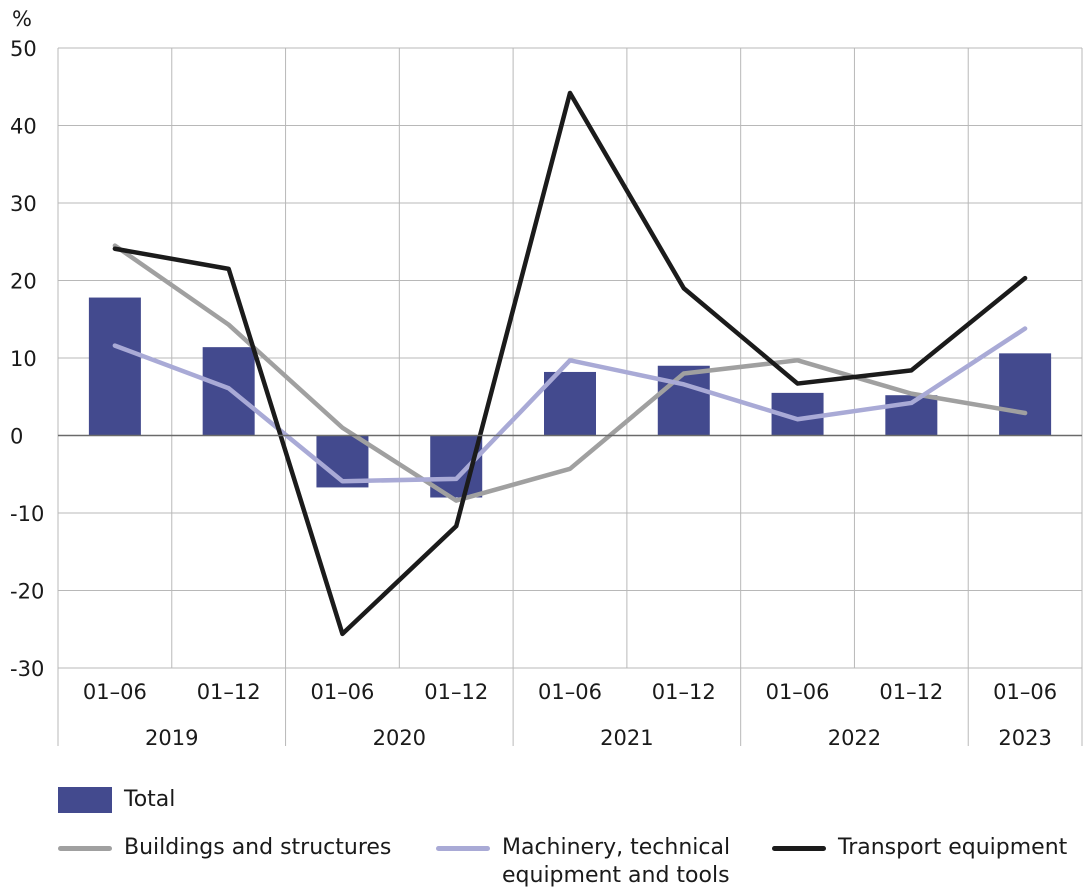  I want to click on legend-swatch-machinery, so click(463, 848).